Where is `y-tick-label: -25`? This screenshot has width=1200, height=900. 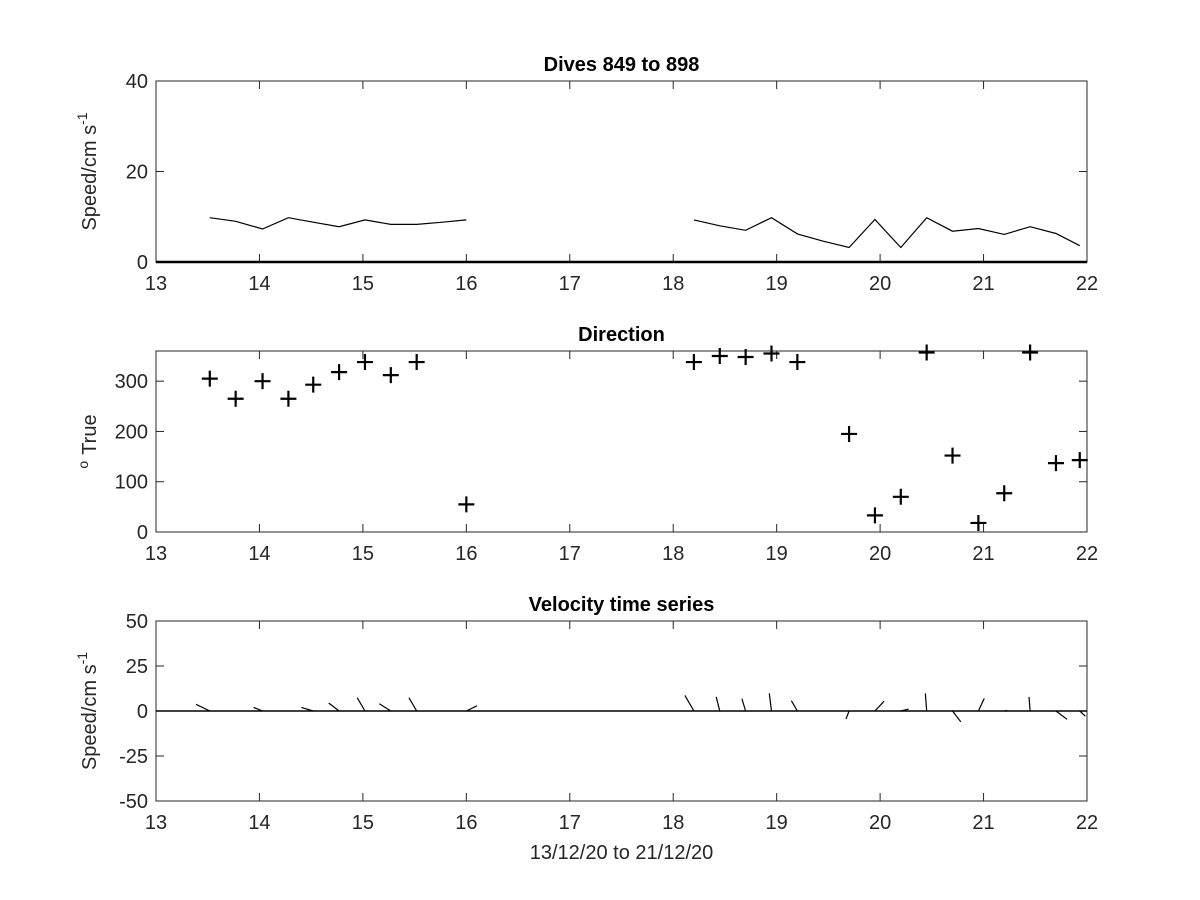
y-tick-label: -25 is located at coordinates (133, 757).